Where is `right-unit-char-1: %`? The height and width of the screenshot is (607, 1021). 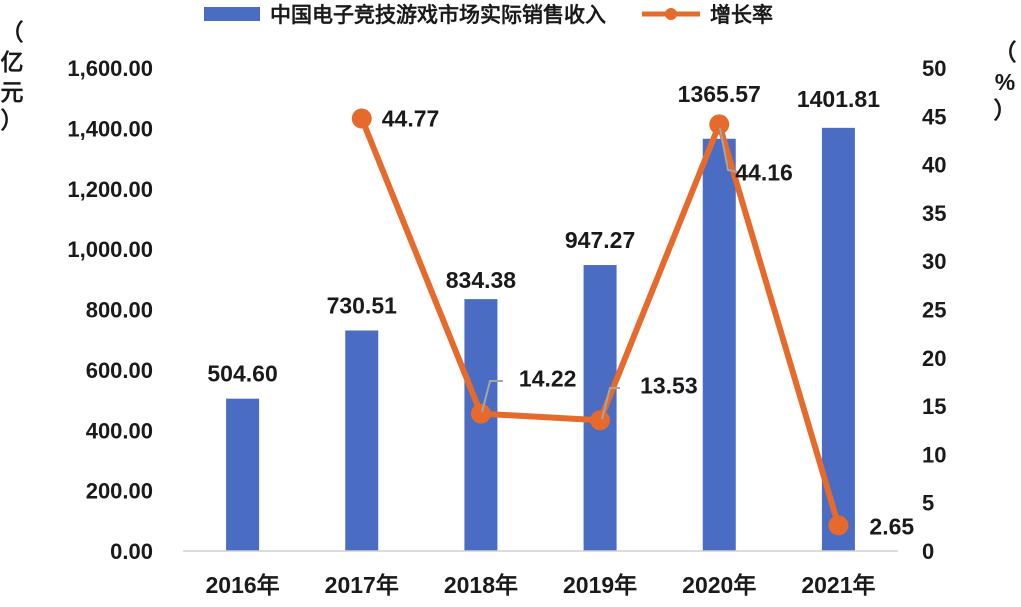
right-unit-char-1: % is located at coordinates (1005, 82).